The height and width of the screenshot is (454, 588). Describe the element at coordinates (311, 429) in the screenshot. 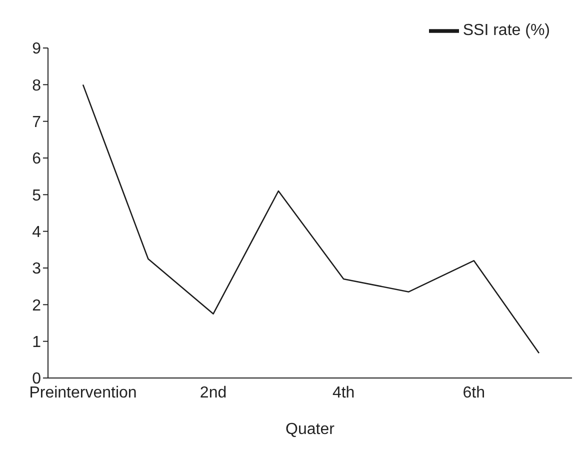

I see `x-axis-title: Quater` at that location.